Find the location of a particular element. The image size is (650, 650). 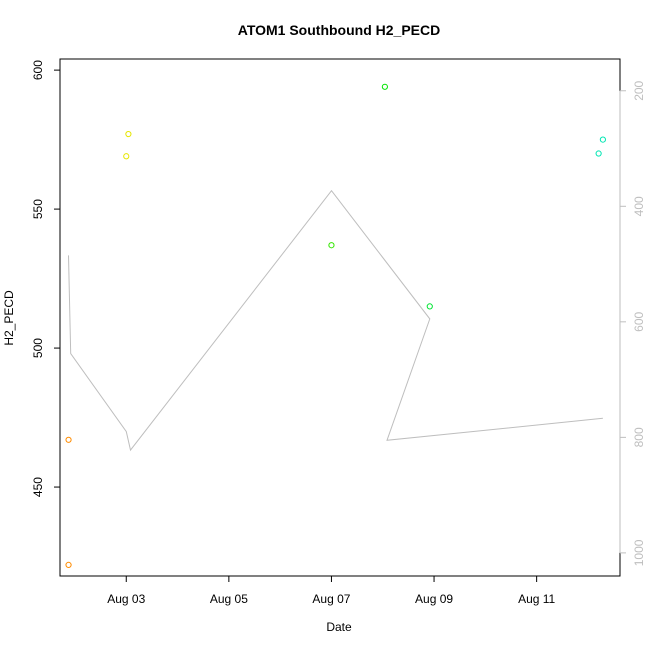

y-axis-left: 450 500 550 600 is located at coordinates (46, 278).